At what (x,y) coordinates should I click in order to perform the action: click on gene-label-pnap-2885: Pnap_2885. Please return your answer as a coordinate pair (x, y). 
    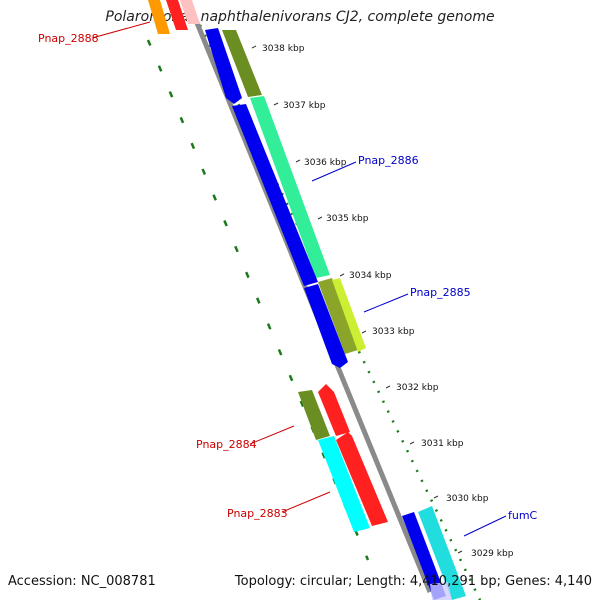
    Looking at the image, I should click on (440, 292).